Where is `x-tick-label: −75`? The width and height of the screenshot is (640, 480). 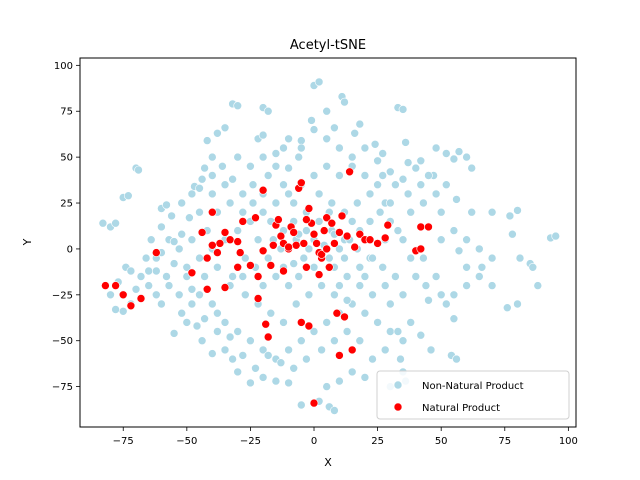 x-tick-label: −75 is located at coordinates (123, 441).